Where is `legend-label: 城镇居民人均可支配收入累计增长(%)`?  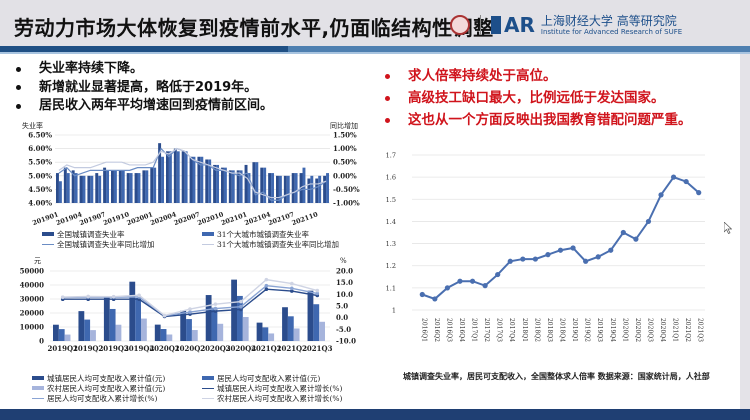
legend-label: 城镇居民人均可支配收入累计增长(%) is located at coordinates (280, 388).